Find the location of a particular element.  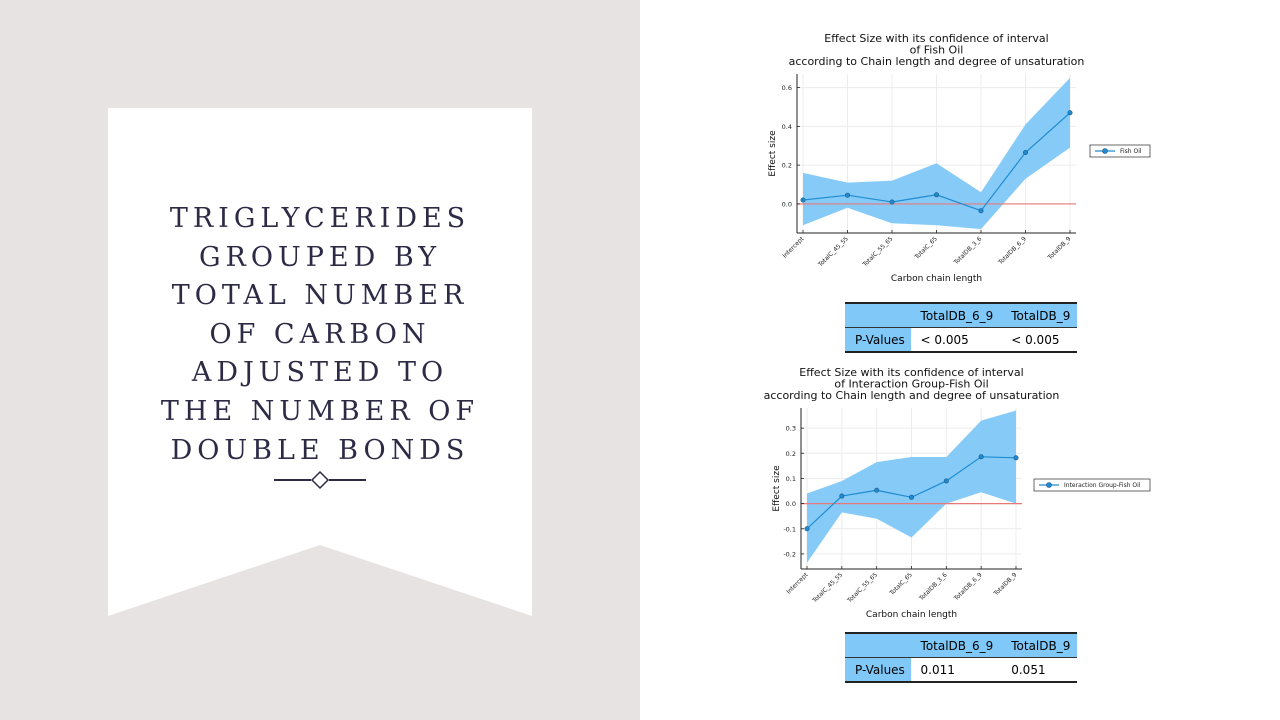

diamond-divider-icon is located at coordinates (320, 480).